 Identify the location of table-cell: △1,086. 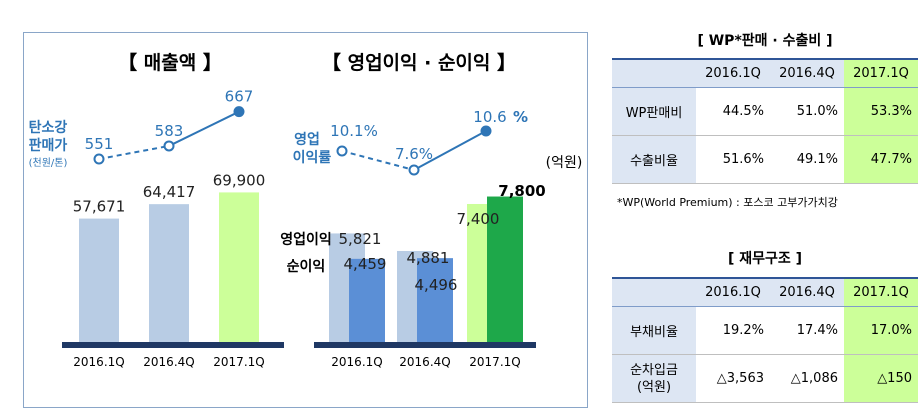
(807, 378).